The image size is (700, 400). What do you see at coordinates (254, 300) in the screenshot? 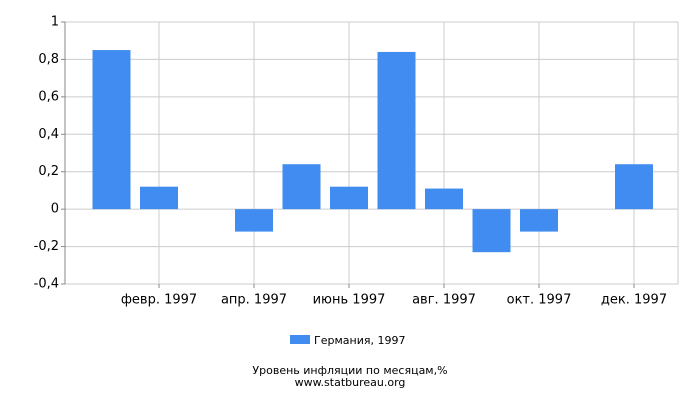
I see `x-tick-label: апр. 1997` at bounding box center [254, 300].